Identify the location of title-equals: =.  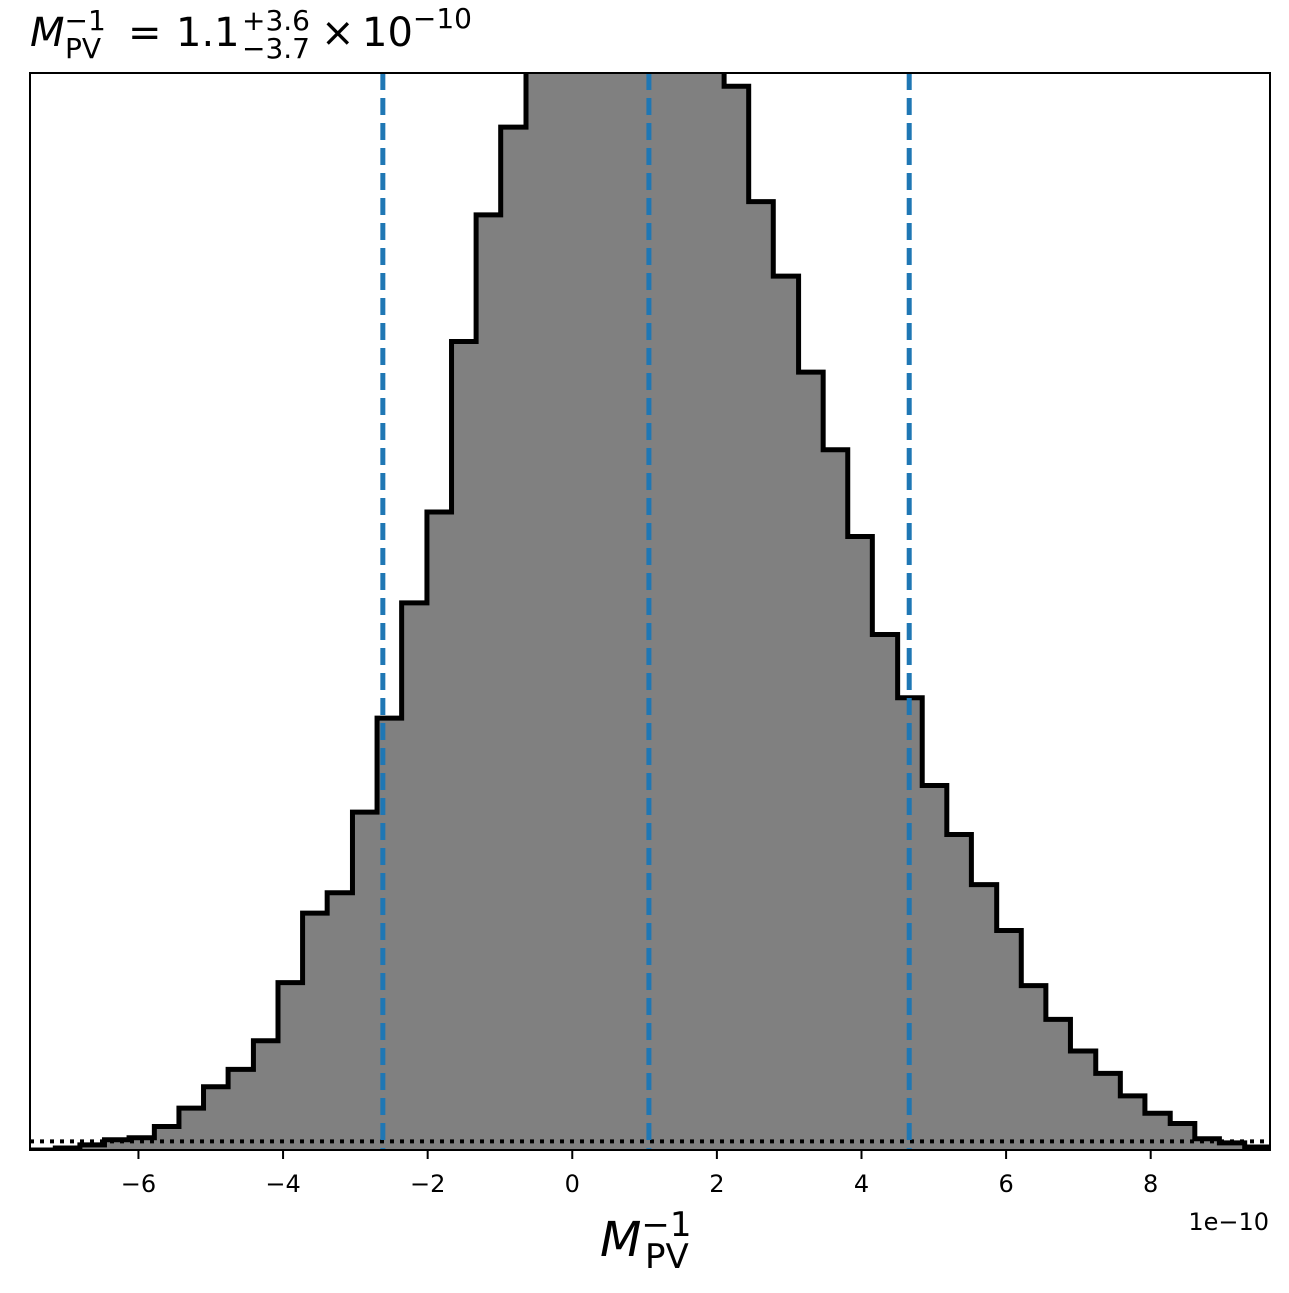
(145, 33).